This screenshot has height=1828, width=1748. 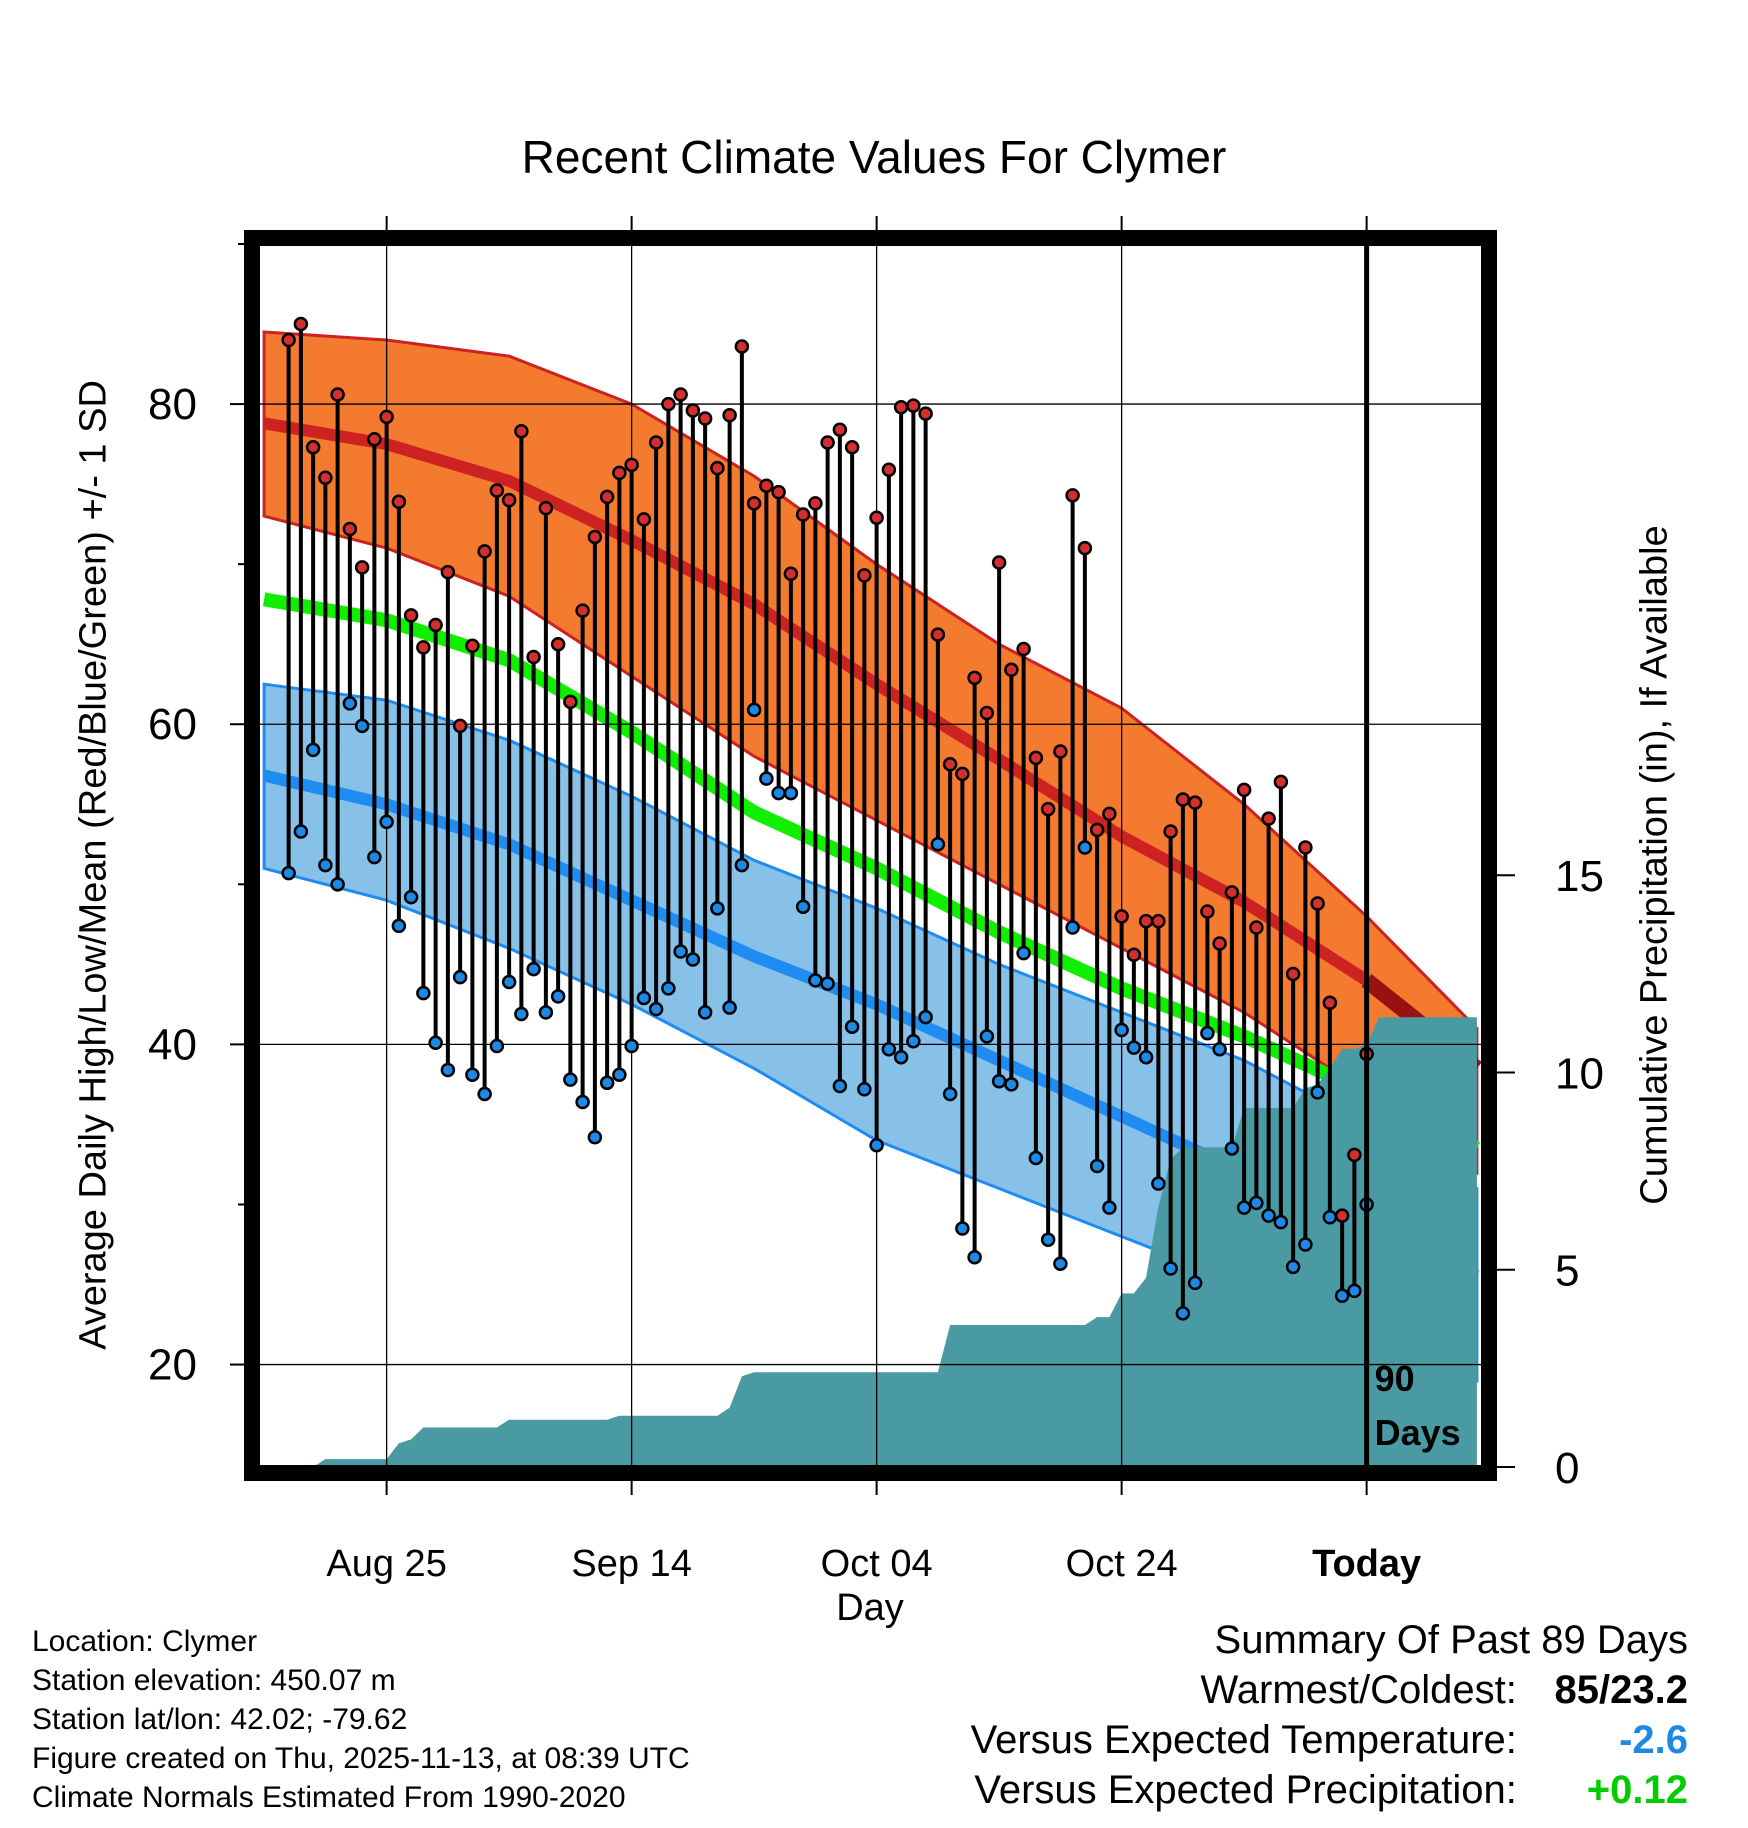 I want to click on warmest-label: Warmest/Coldest:, so click(x=1358, y=1690).